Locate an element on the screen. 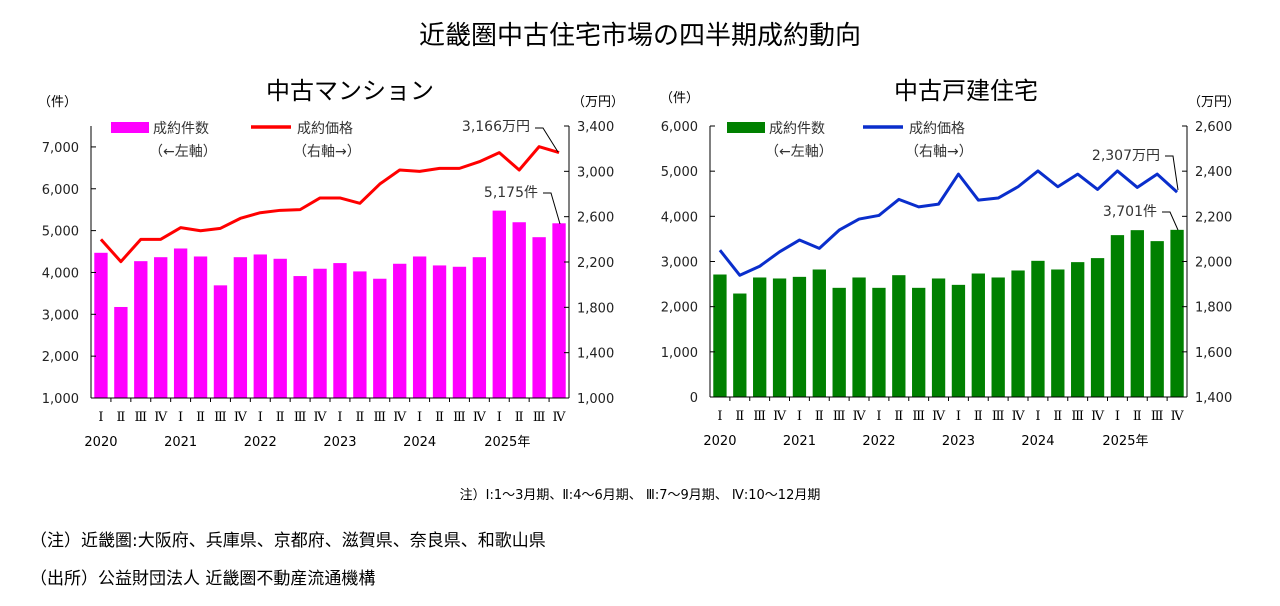 Image resolution: width=1280 pixels, height=606 pixels. y-tick-label-left: 4,000 is located at coordinates (679, 217).